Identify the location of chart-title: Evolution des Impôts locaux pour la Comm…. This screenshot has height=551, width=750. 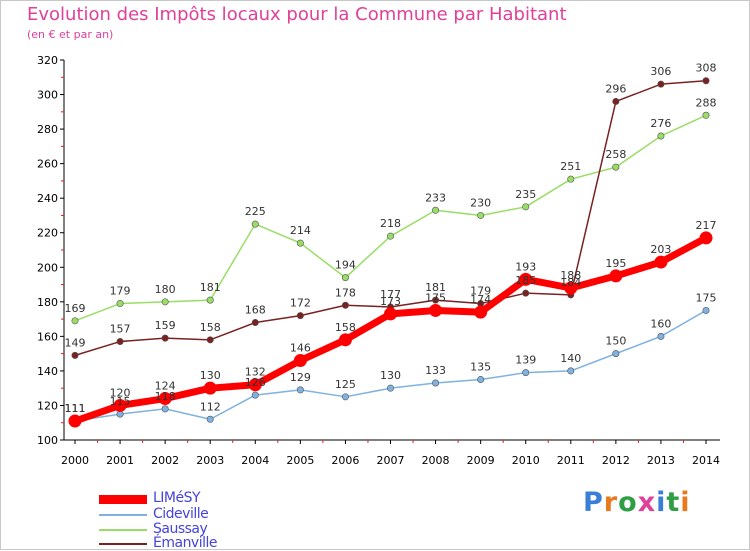
(297, 14).